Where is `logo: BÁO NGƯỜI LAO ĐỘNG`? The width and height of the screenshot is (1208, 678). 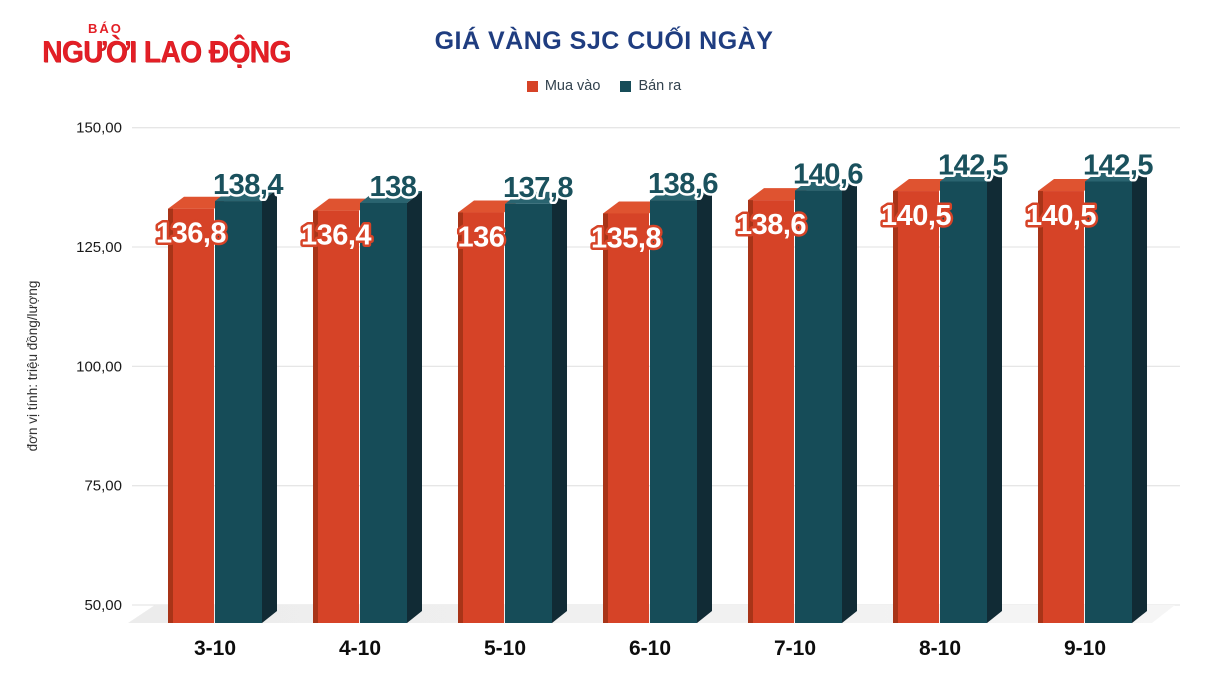 logo: BÁO NGƯỜI LAO ĐỘNG is located at coordinates (166, 45).